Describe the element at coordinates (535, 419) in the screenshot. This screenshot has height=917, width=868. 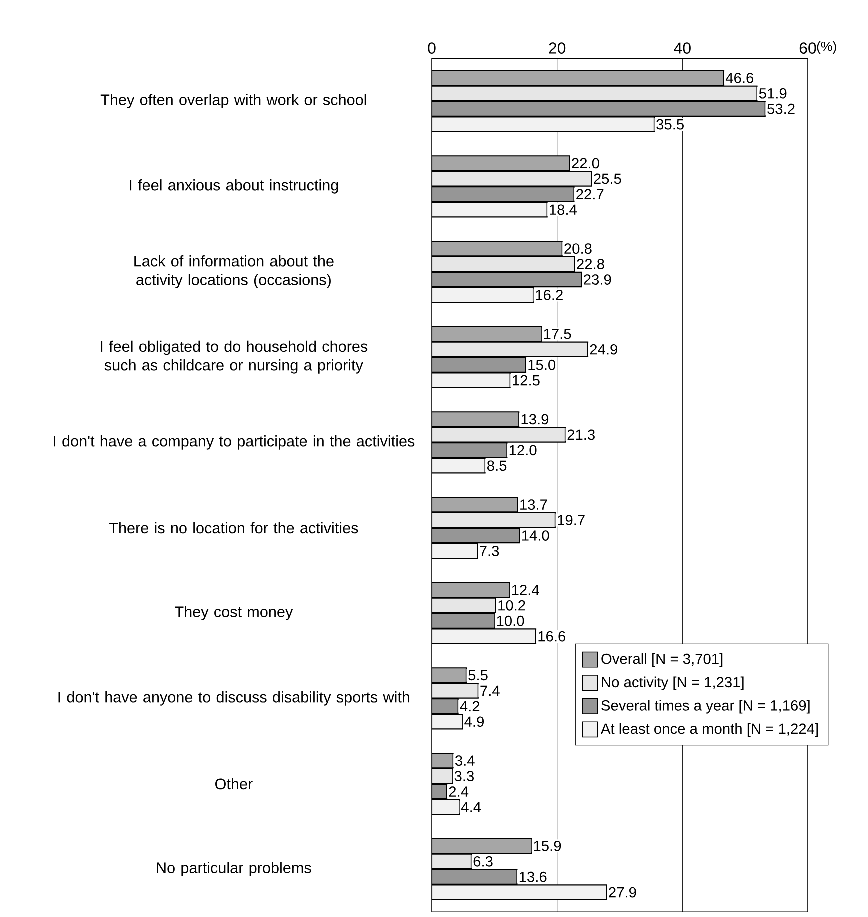
I see `data-label: 13.9` at that location.